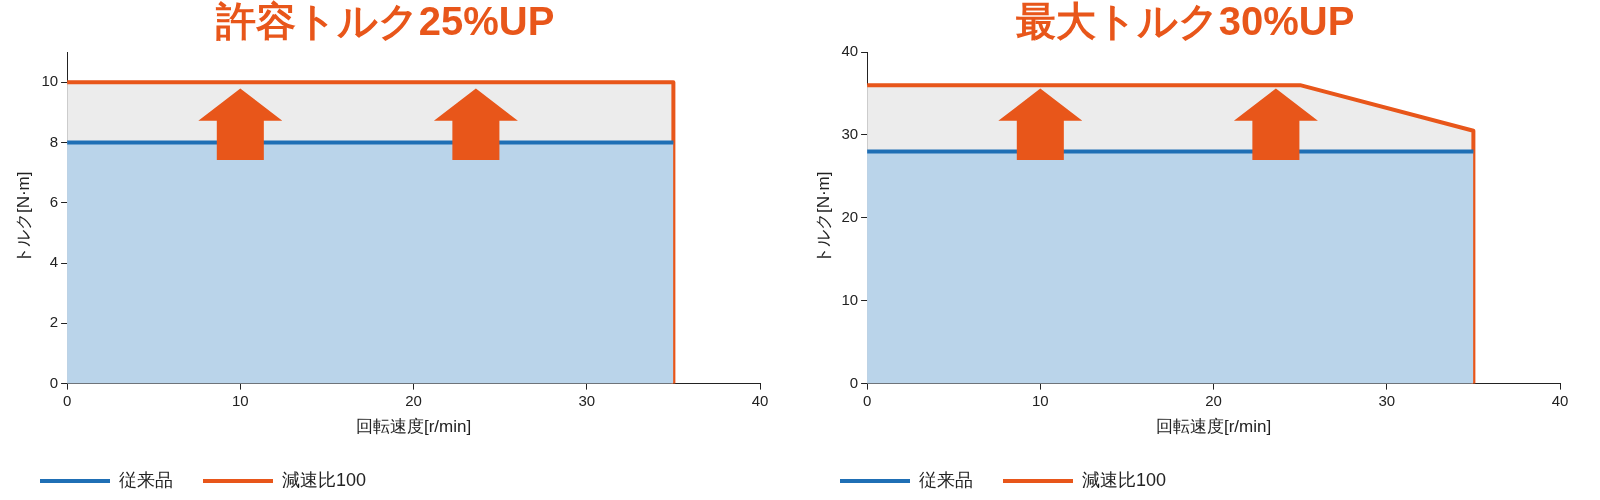  I want to click on y-tick-label: 20, so click(850, 216).